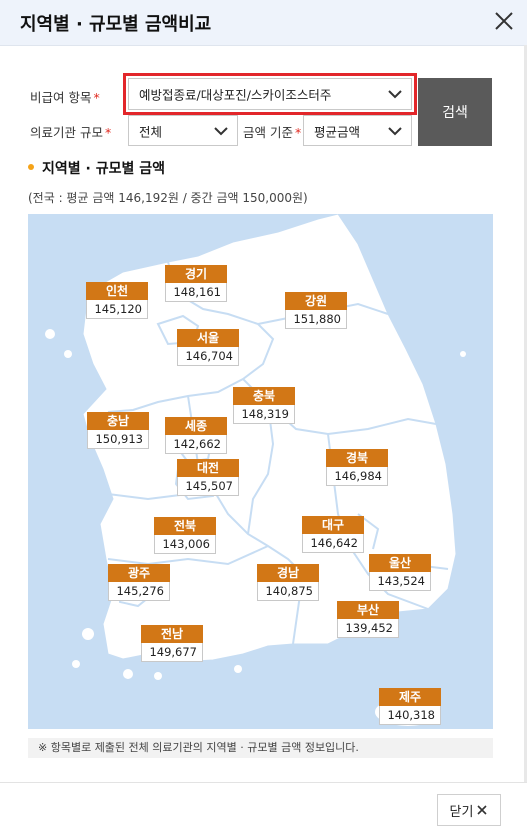  What do you see at coordinates (337, 131) in the screenshot?
I see `amount-select-value: 평균금액` at bounding box center [337, 131].